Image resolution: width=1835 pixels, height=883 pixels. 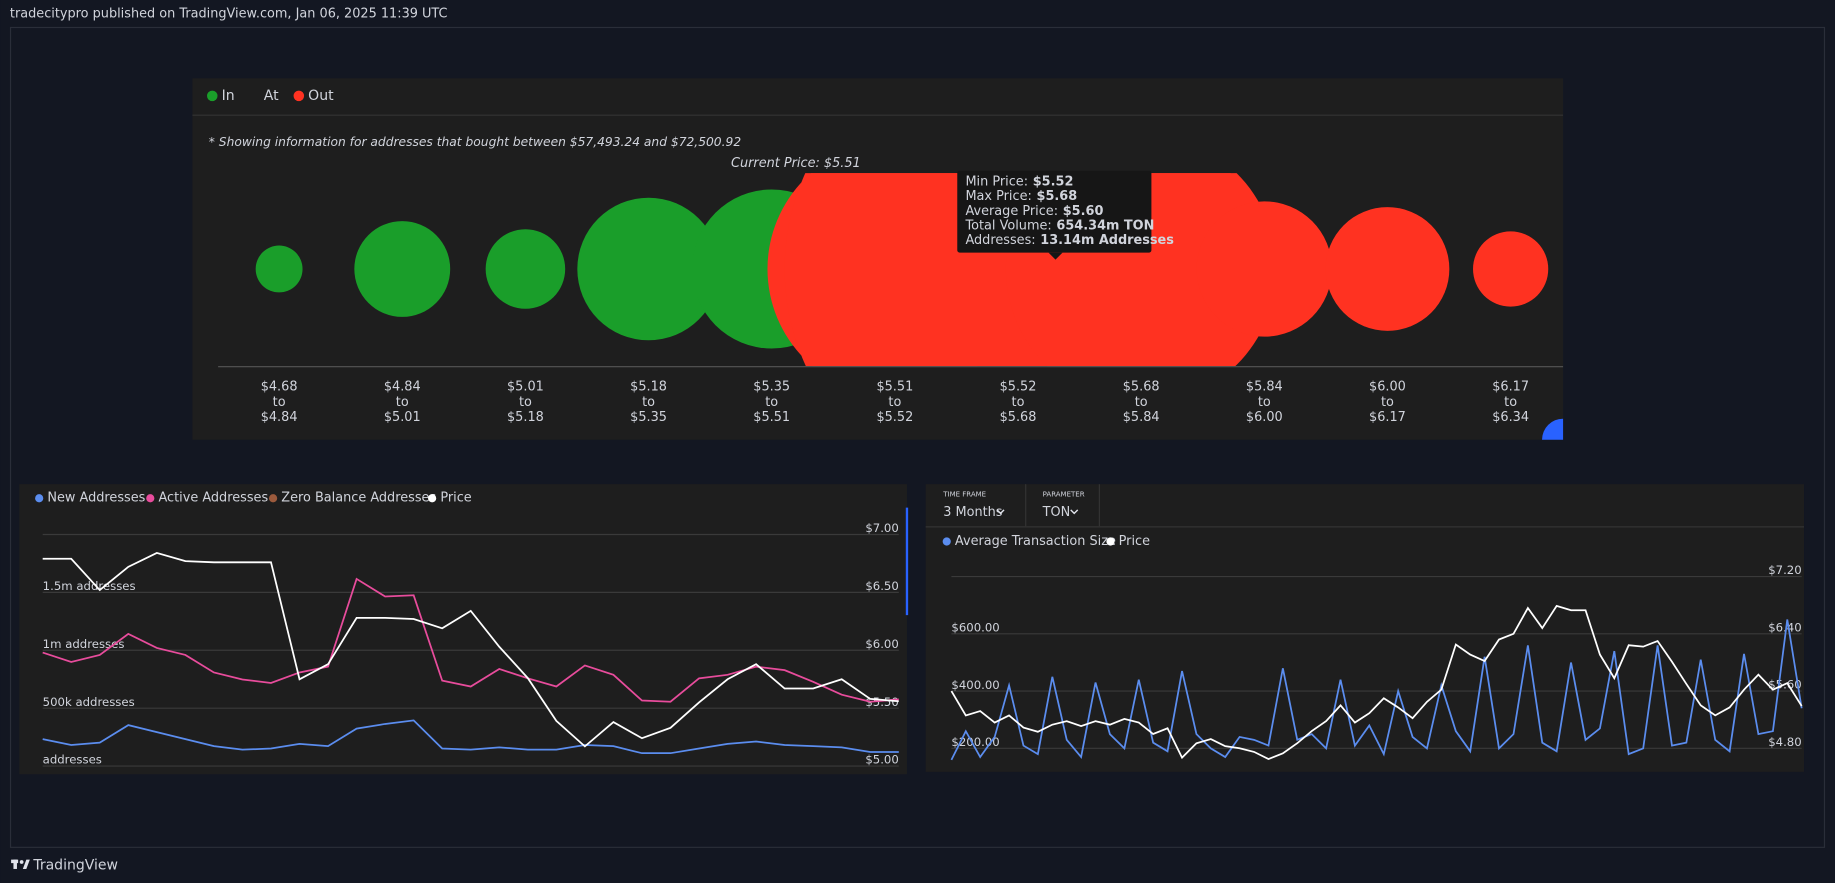 What do you see at coordinates (648, 387) in the screenshot?
I see `range-from: $5.18` at bounding box center [648, 387].